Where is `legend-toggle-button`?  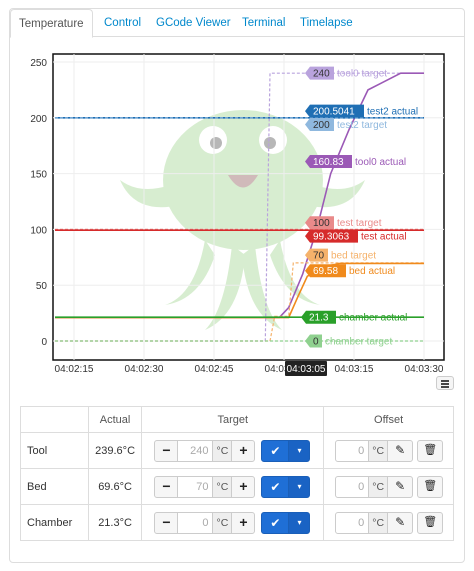
legend-toggle-button is located at coordinates (445, 383).